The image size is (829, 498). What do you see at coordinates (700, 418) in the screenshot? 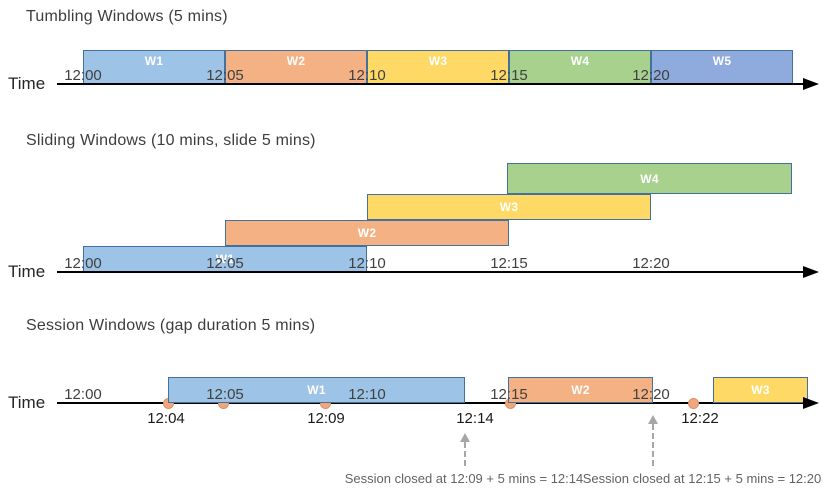
I see `event-time-label: 12:22` at bounding box center [700, 418].